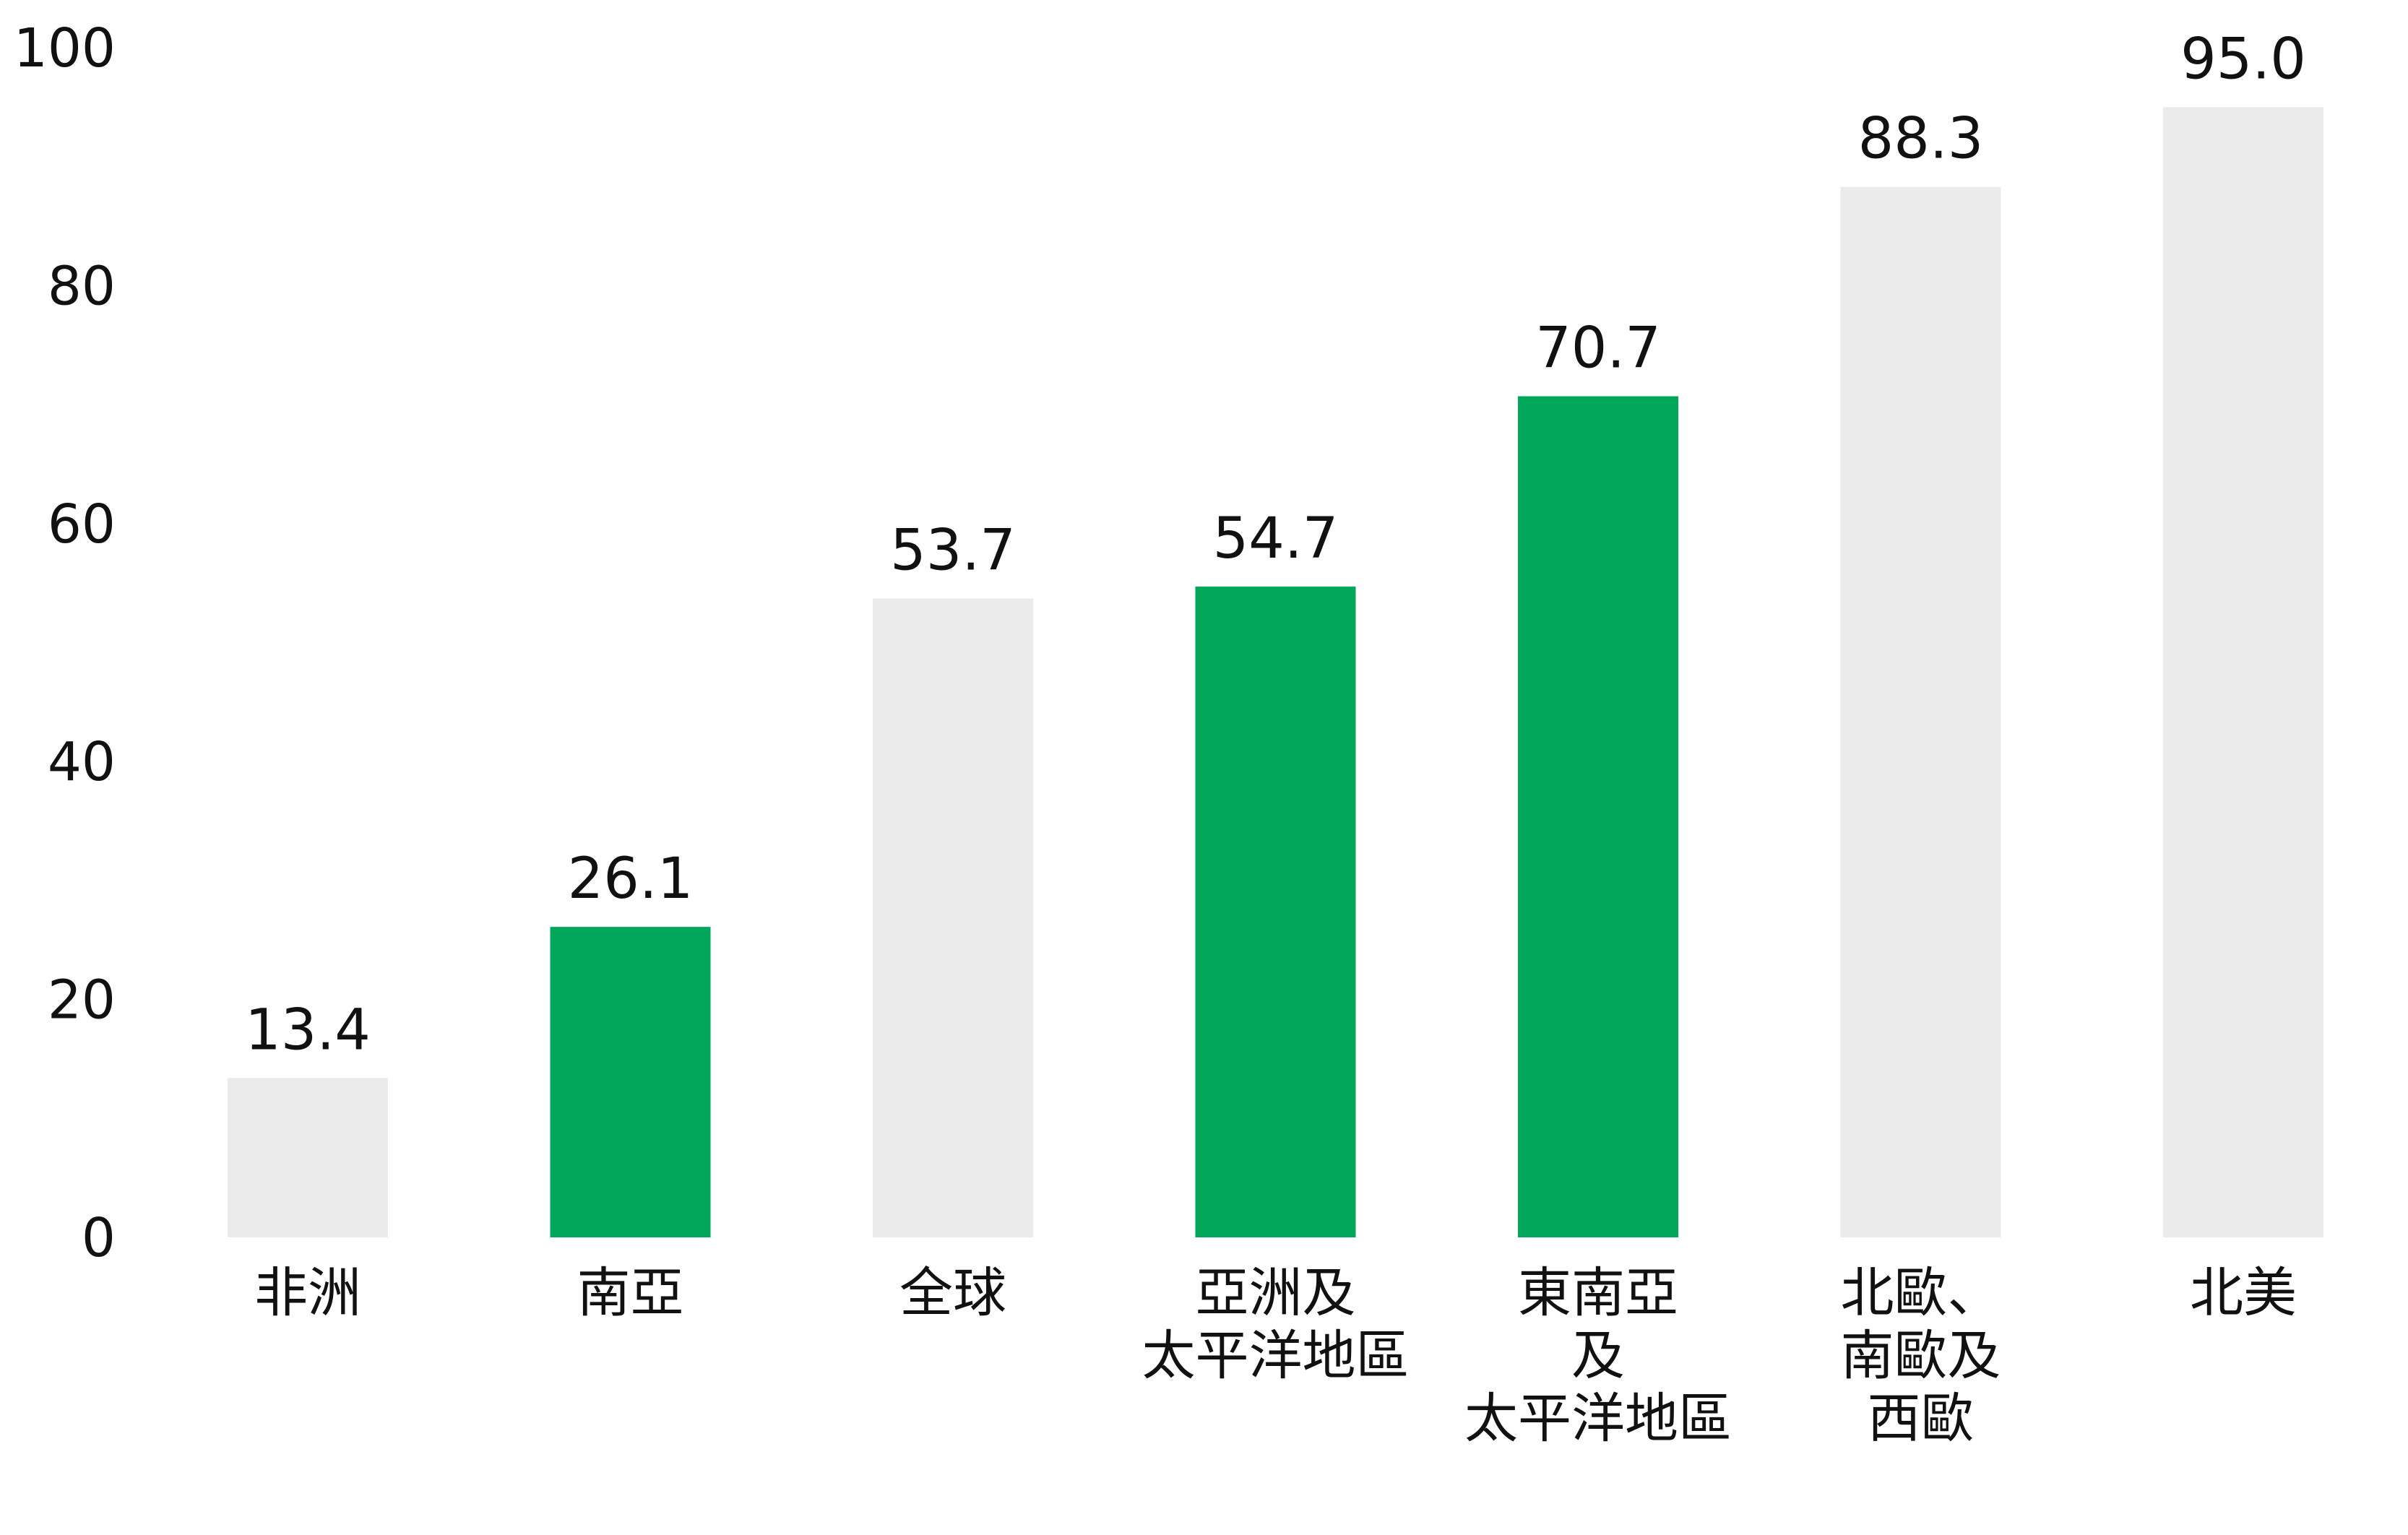 This screenshot has width=2408, height=1535. Describe the element at coordinates (82, 762) in the screenshot. I see `y-tick-label: 40` at that location.